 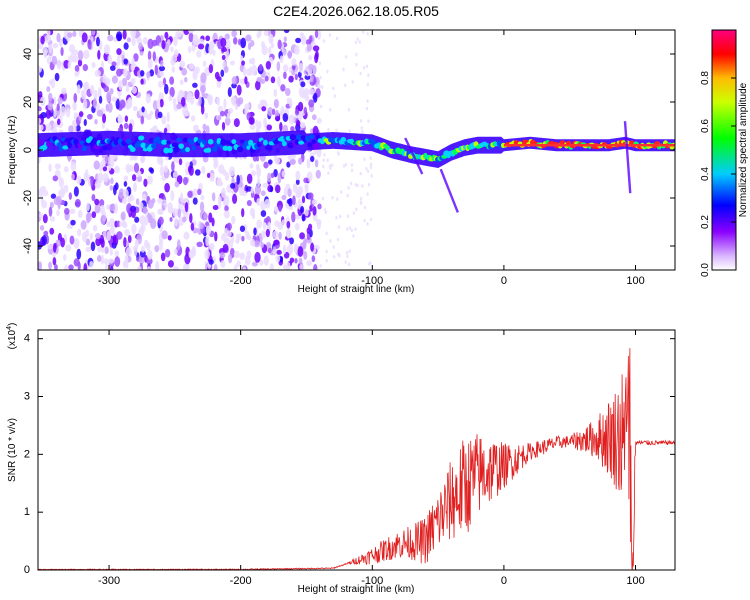 I want to click on spectrogram-xtick-label: -200, so click(x=241, y=281).